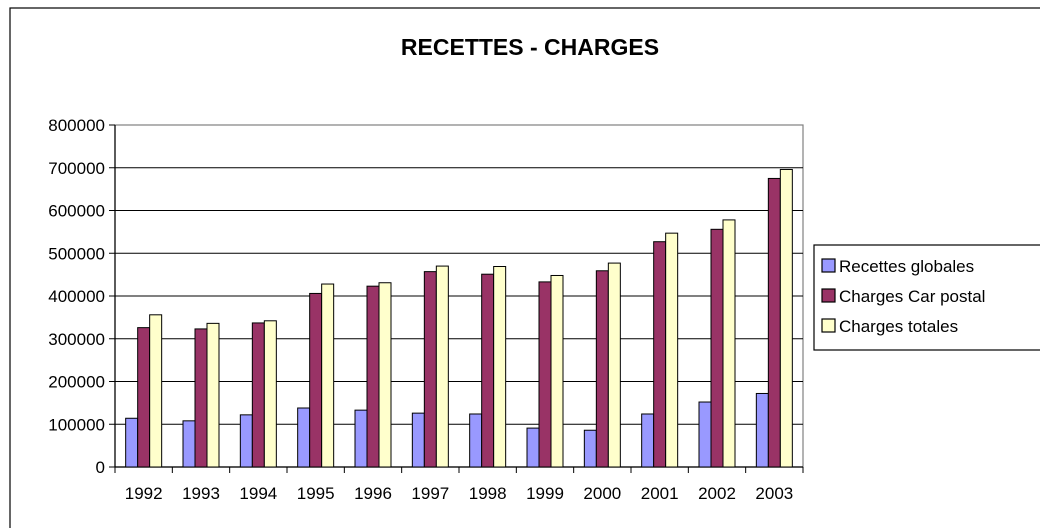 The height and width of the screenshot is (528, 1040). I want to click on x-tick-label: 2002, so click(717, 493).